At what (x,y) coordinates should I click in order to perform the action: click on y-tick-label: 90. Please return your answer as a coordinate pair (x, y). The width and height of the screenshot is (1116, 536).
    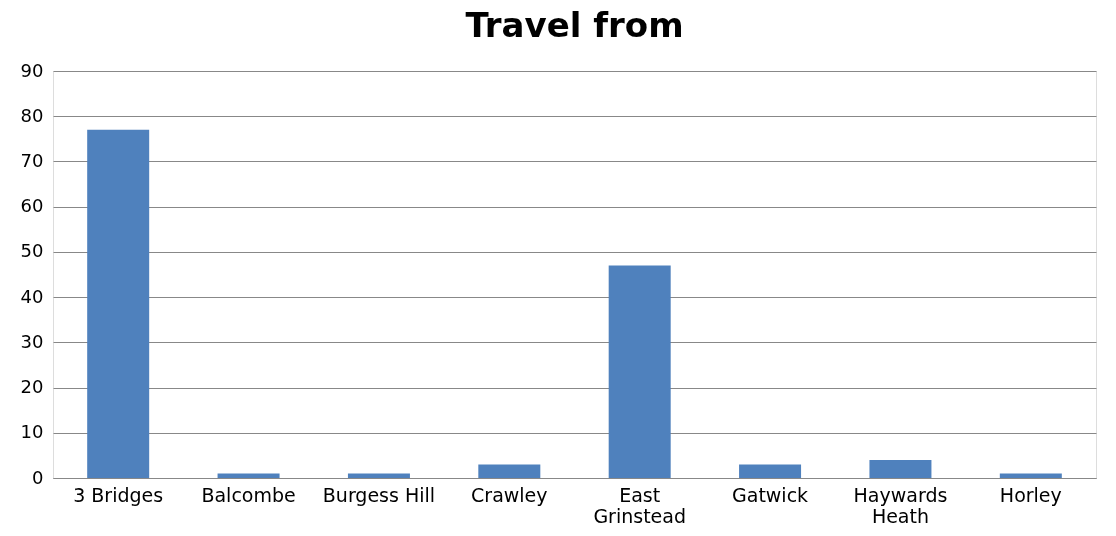
    Looking at the image, I should click on (32, 70).